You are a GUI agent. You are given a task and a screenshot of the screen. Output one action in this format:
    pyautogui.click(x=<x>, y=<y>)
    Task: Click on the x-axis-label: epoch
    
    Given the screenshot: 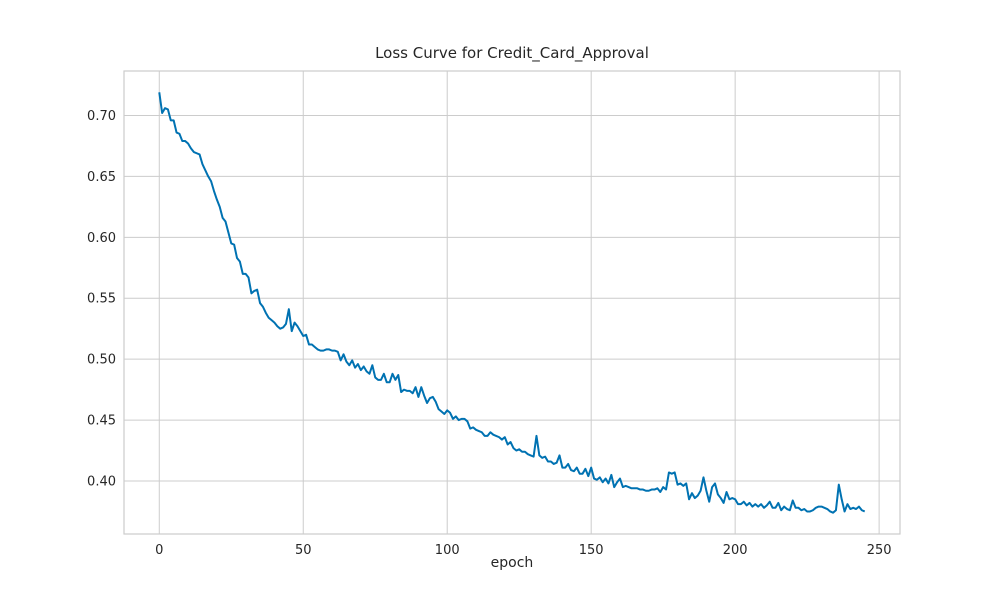 What is the action you would take?
    pyautogui.click(x=512, y=563)
    